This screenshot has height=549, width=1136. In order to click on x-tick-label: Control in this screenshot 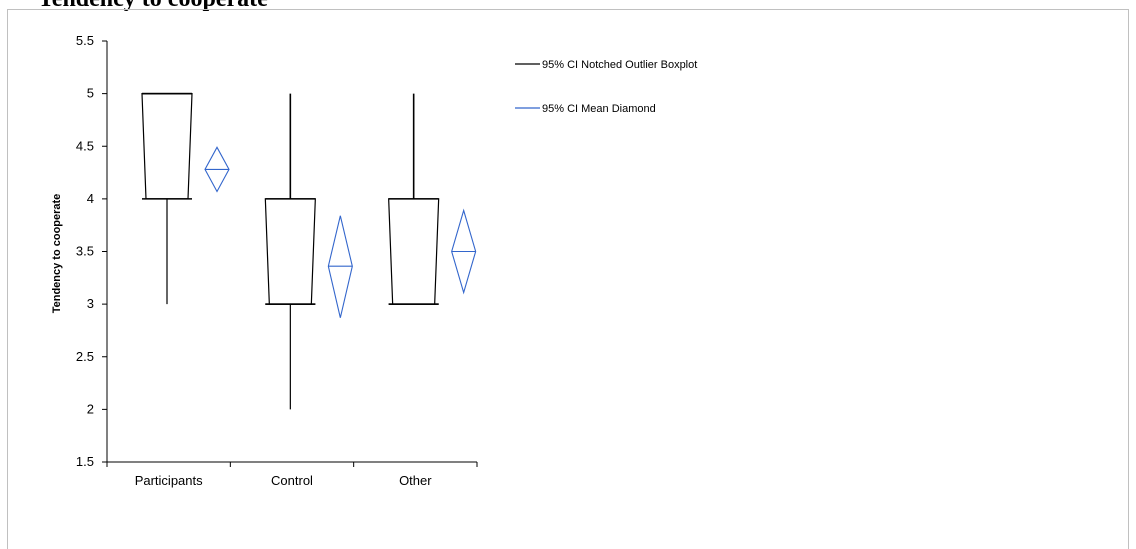, I will do `click(292, 480)`.